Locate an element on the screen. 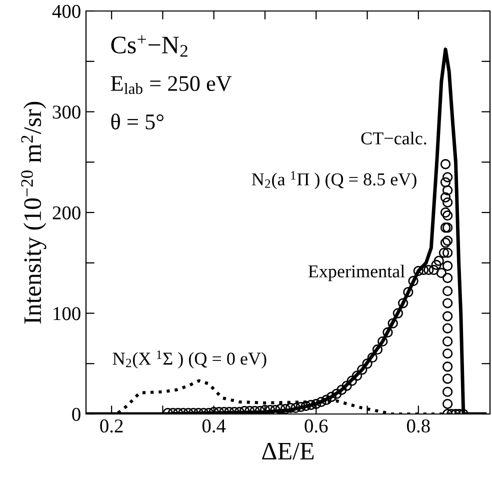  x-tick-label: 0.6 is located at coordinates (316, 426).